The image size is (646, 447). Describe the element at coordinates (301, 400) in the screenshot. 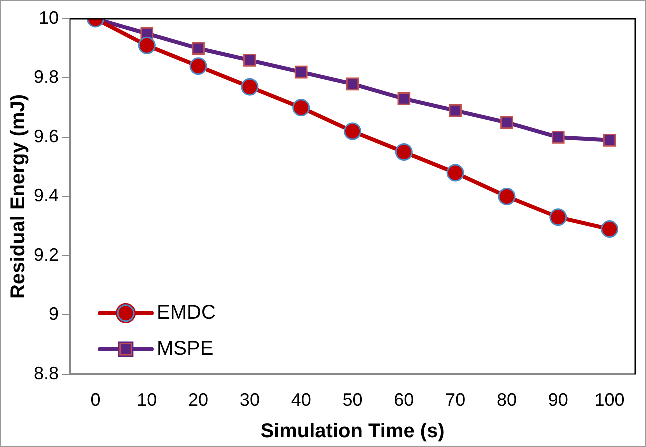

I see `x-tick-label: 40` at that location.